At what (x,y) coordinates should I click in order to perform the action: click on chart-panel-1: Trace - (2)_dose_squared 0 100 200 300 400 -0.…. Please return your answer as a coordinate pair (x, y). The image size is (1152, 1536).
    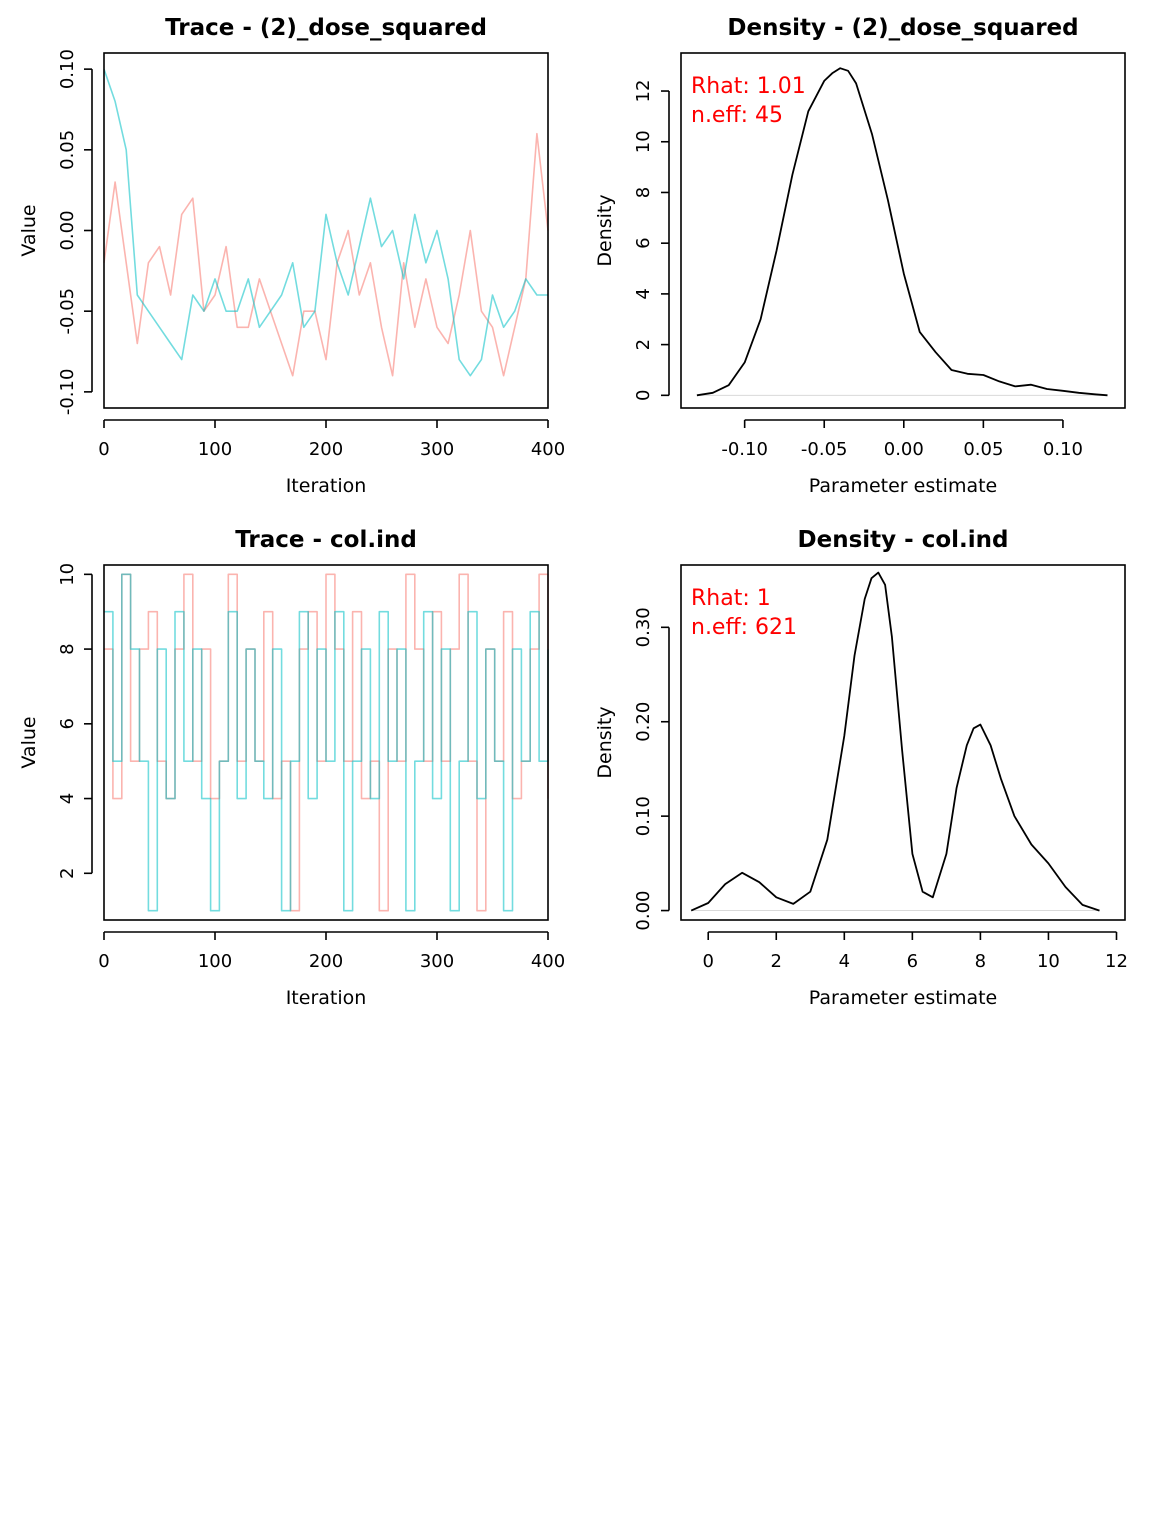
    Looking at the image, I should click on (291, 256).